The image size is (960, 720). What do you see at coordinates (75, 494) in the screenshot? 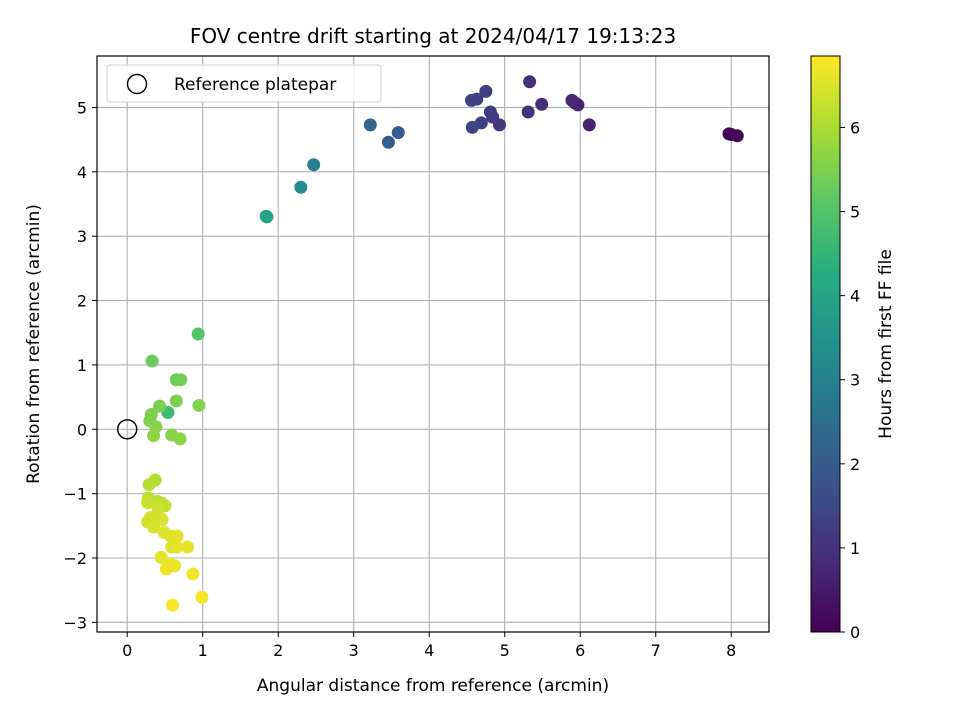
I see `y-tick-label: −1` at bounding box center [75, 494].